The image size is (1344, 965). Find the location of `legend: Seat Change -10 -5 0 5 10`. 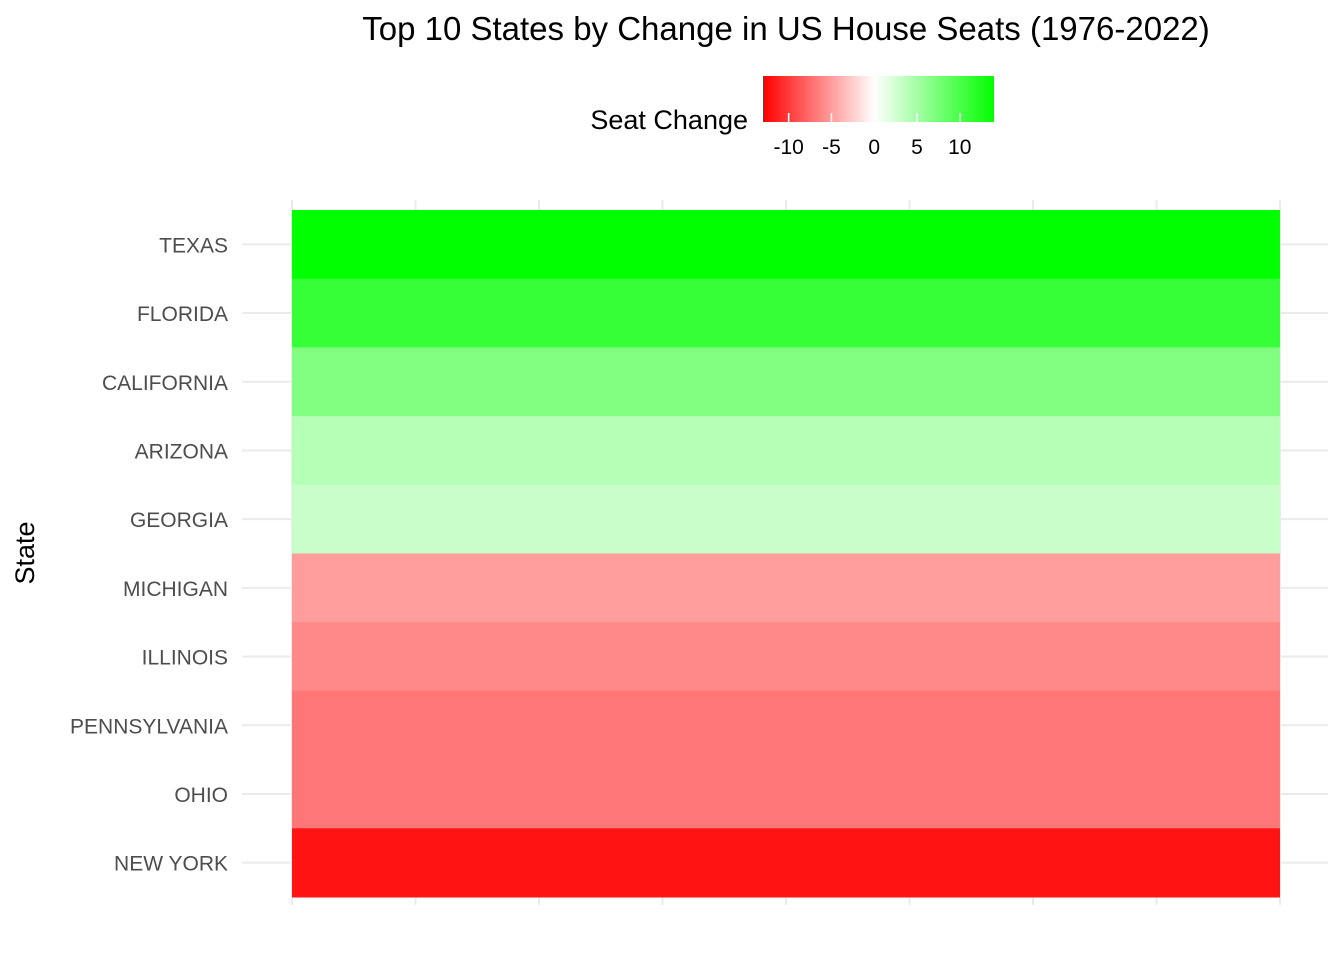

legend: Seat Change -10 -5 0 5 10 is located at coordinates (792, 117).